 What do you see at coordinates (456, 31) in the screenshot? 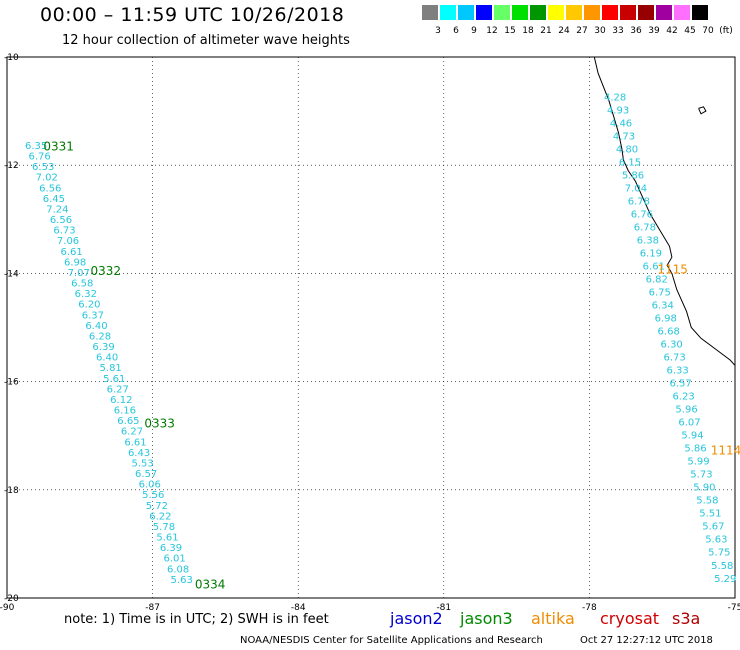
I see `scale-label: 6` at bounding box center [456, 31].